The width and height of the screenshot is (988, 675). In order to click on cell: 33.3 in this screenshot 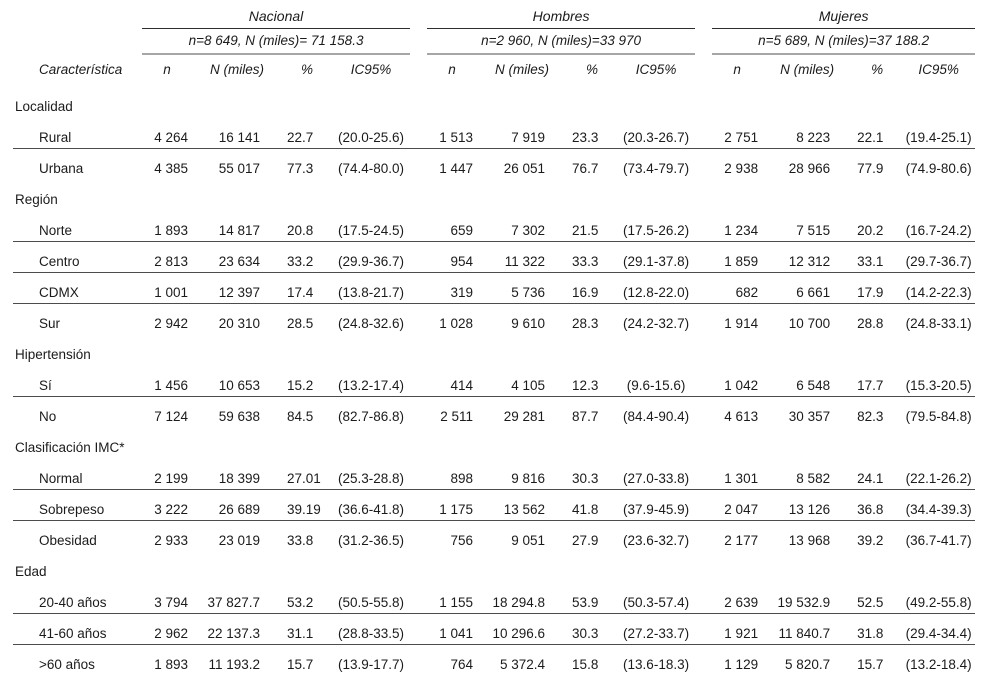, I will do `click(592, 257)`.